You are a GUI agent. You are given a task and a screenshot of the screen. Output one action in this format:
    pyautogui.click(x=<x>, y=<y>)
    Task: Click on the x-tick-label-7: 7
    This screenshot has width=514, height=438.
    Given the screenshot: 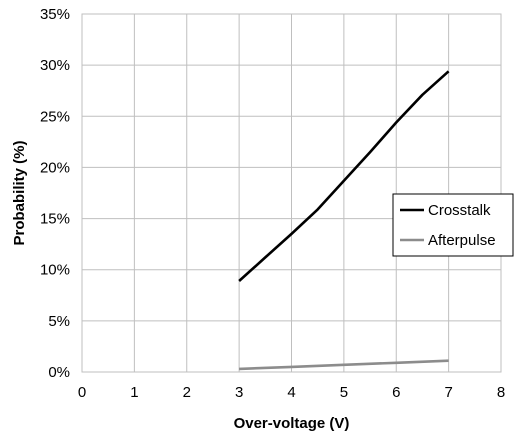 What is the action you would take?
    pyautogui.click(x=448, y=392)
    